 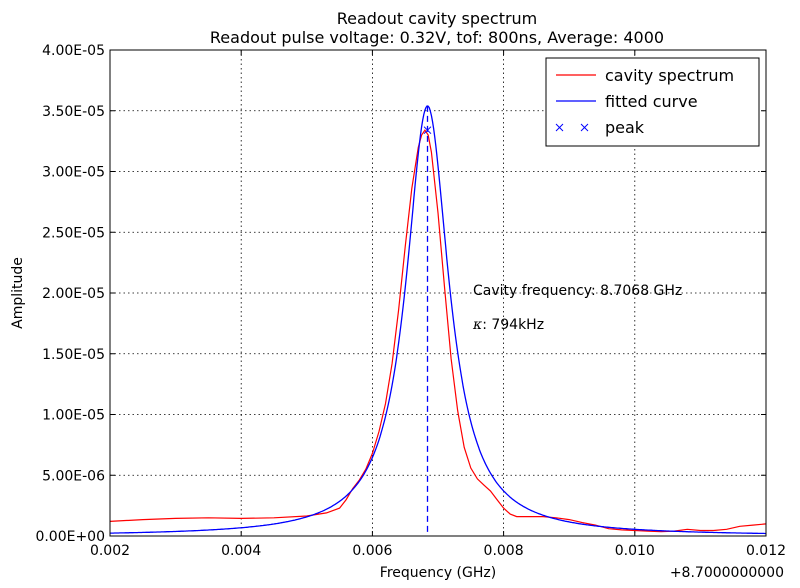 I want to click on legend: cavity spectrum fitted curve peak, so click(x=652, y=102).